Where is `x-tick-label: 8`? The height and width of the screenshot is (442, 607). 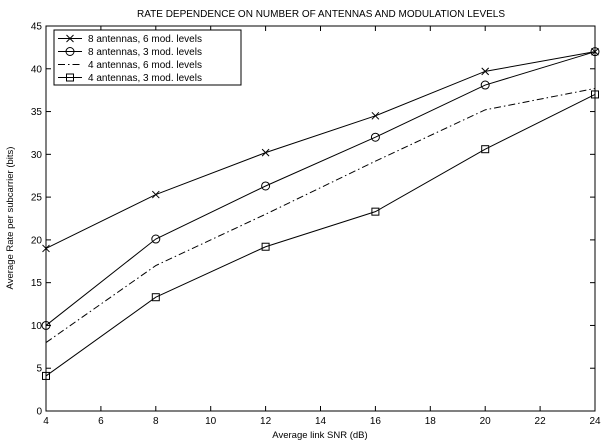 x-tick-label: 8 is located at coordinates (156, 421).